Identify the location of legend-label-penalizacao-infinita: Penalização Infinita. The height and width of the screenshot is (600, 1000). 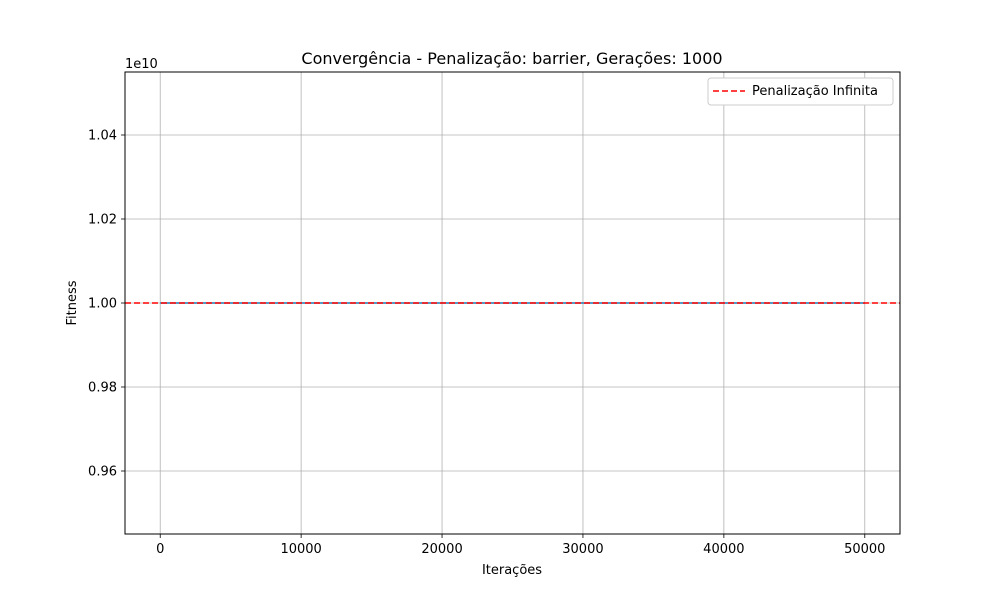
(815, 91).